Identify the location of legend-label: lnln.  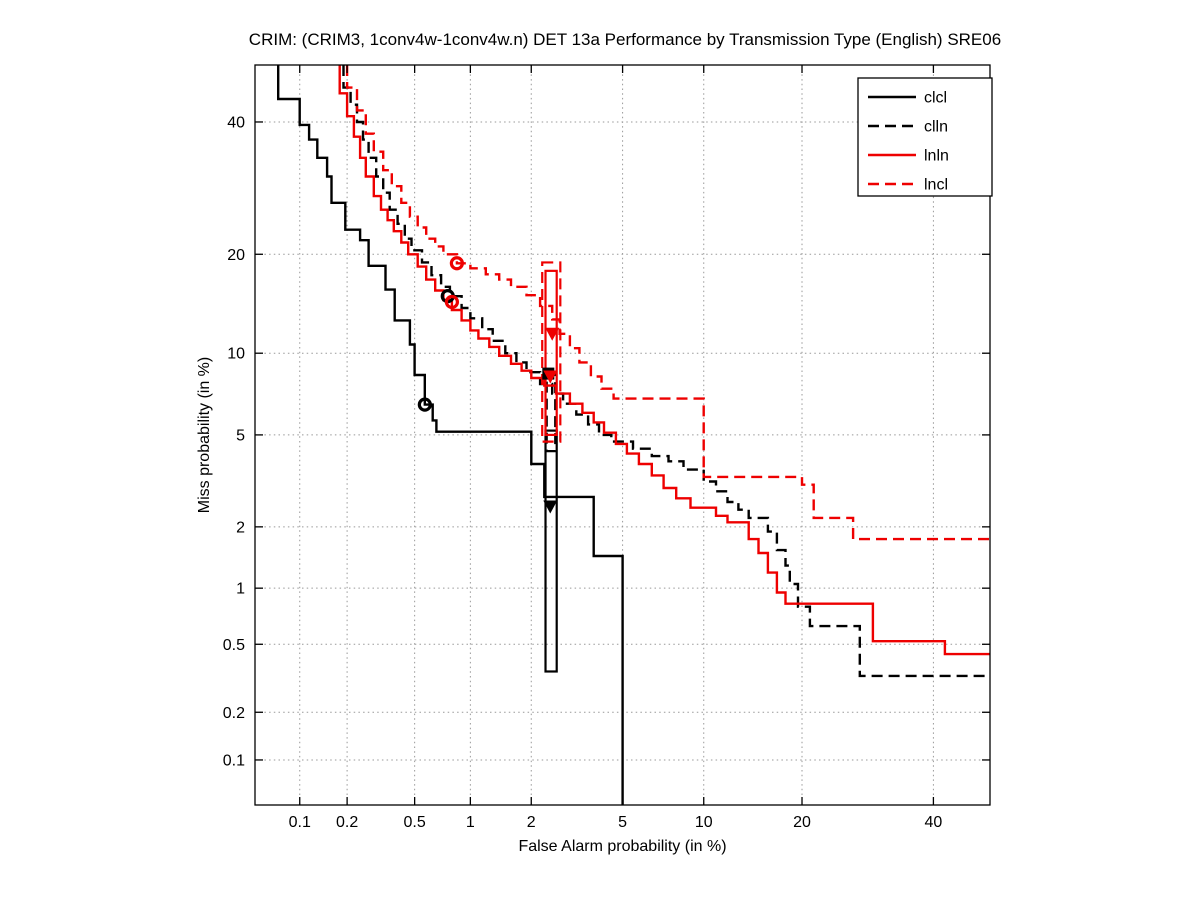
(936, 156).